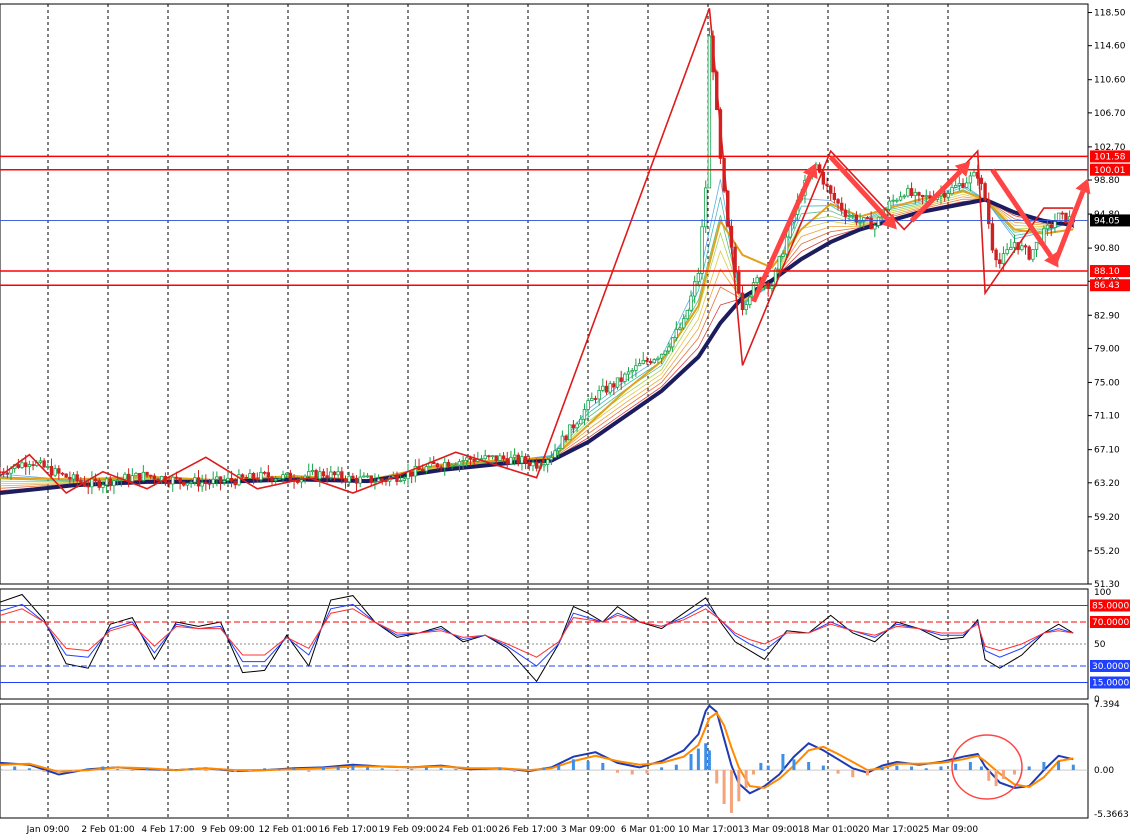  I want to click on price-tick-label: 102.70, so click(1110, 148).